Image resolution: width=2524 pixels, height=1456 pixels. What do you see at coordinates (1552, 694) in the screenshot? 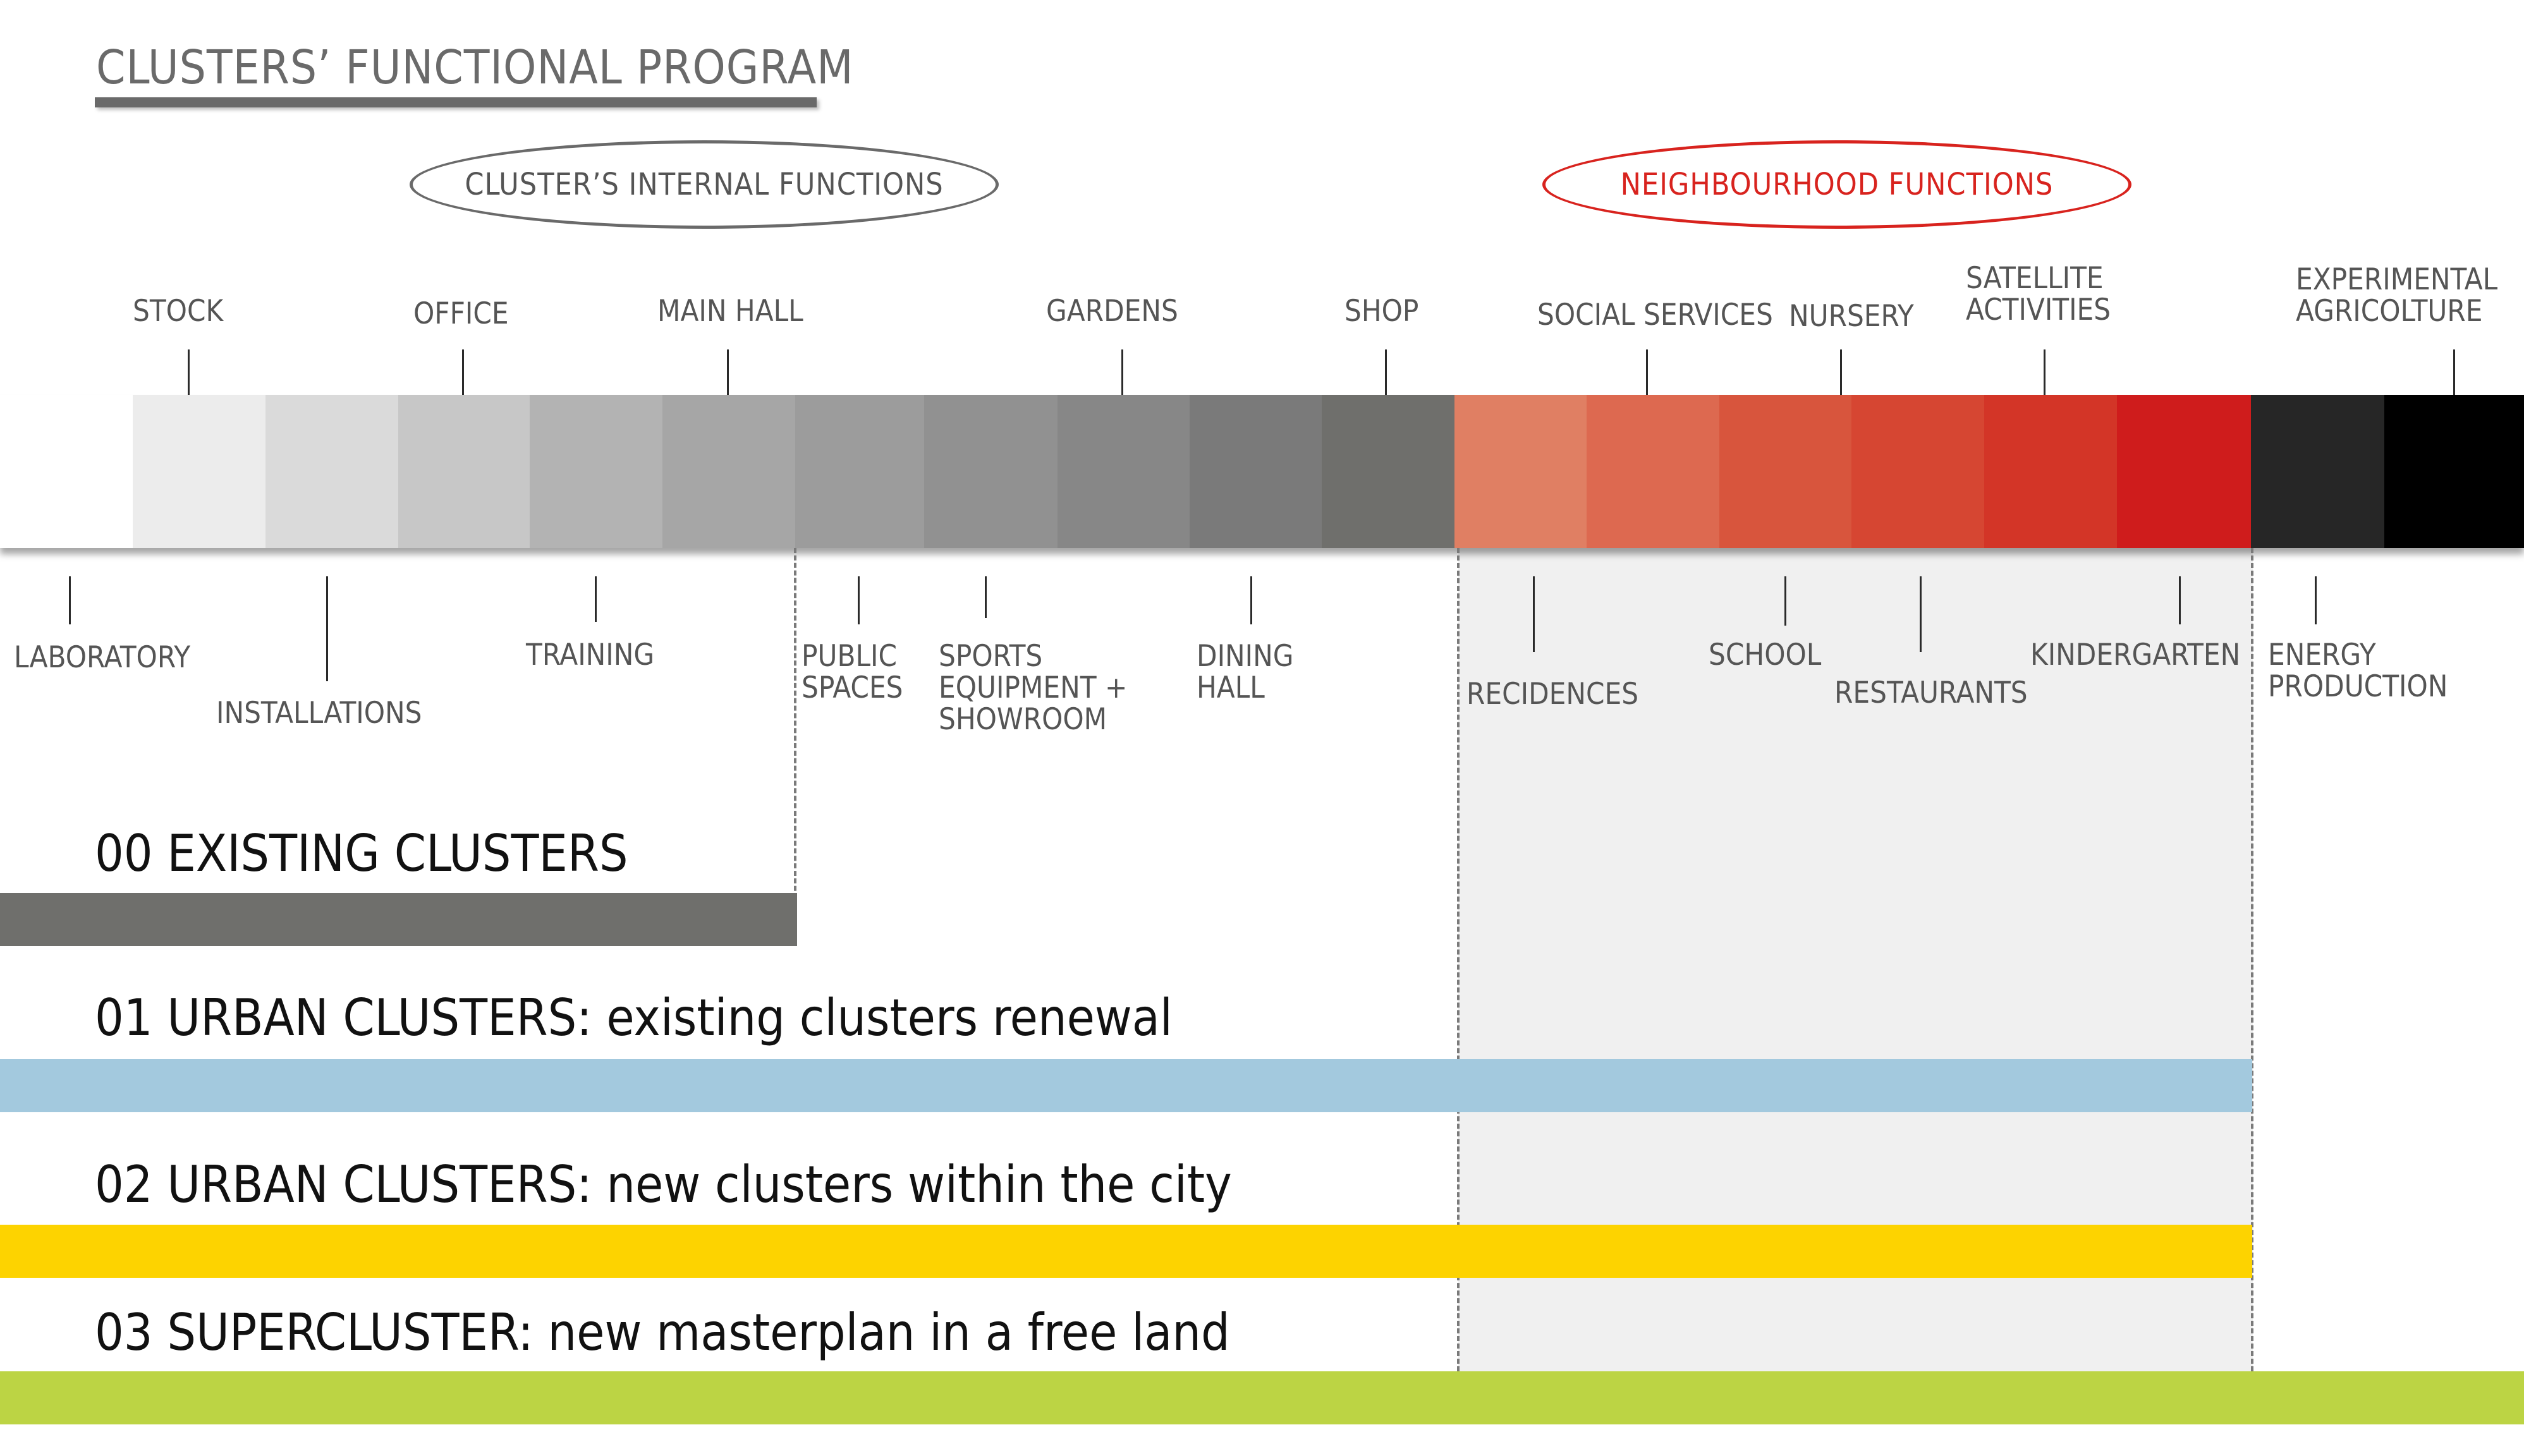
I see `label-recidences: RECIDENCES` at bounding box center [1552, 694].